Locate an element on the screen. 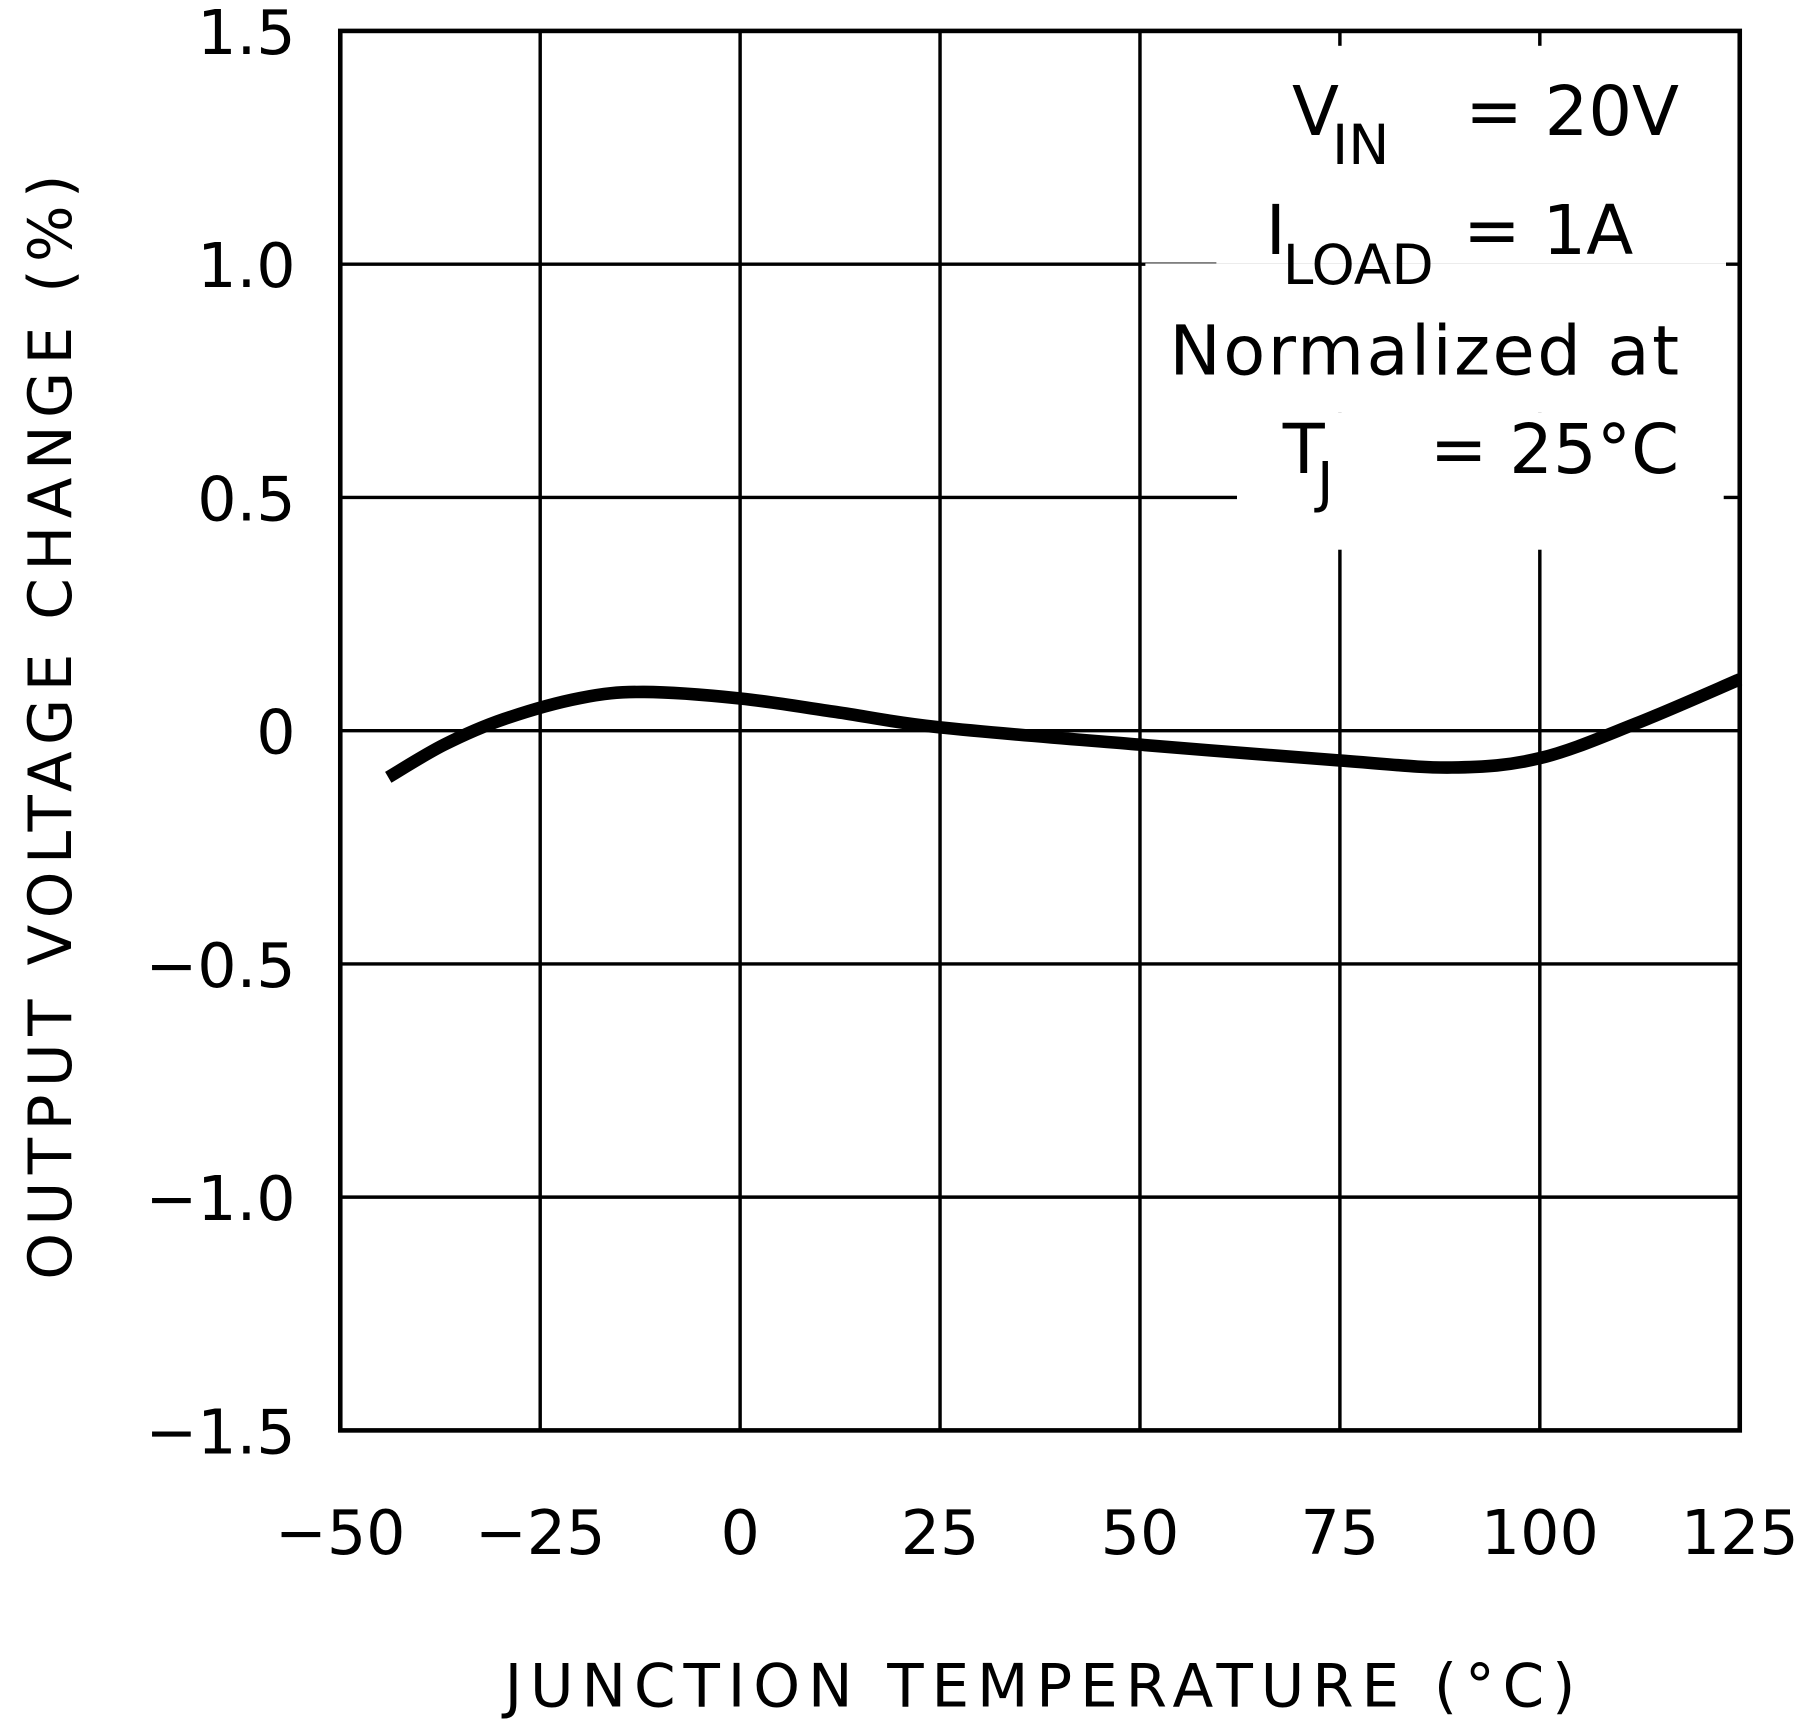  y-tick-label: 1.5 is located at coordinates (246, 34).